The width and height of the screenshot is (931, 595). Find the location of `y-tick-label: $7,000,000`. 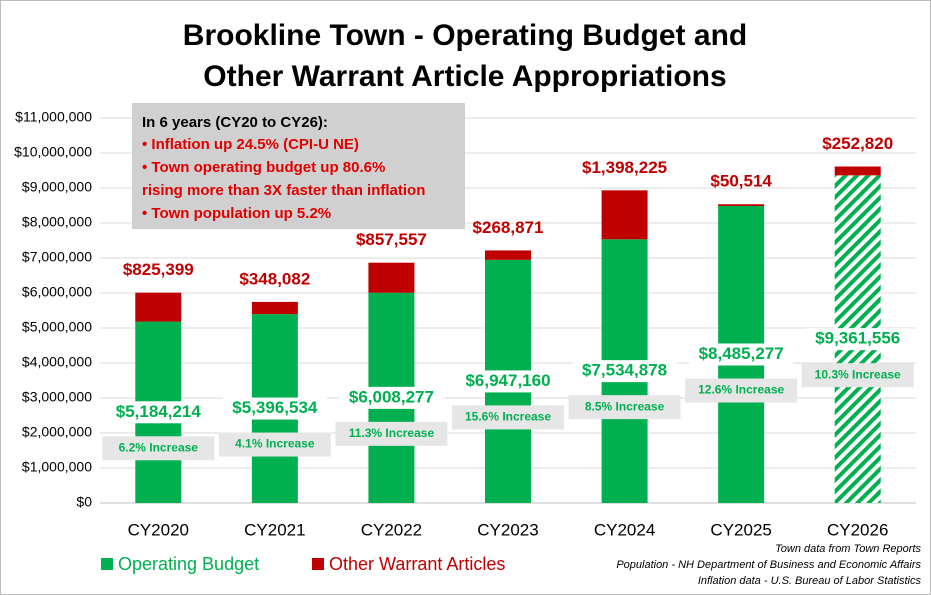

y-tick-label: $7,000,000 is located at coordinates (57, 257).